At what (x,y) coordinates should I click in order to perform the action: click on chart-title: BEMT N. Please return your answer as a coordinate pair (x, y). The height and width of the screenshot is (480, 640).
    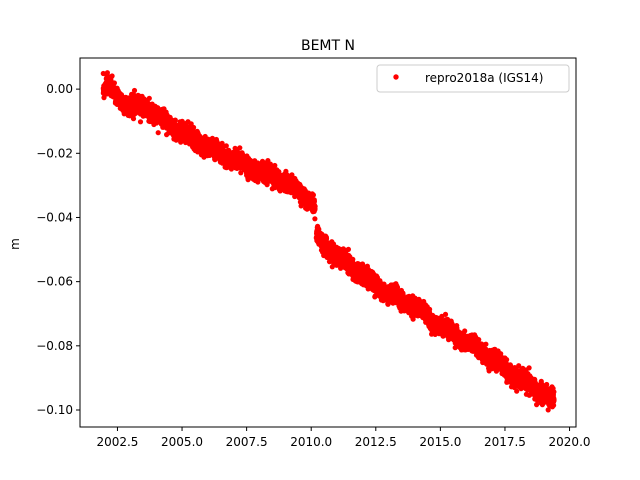
    Looking at the image, I should click on (328, 46).